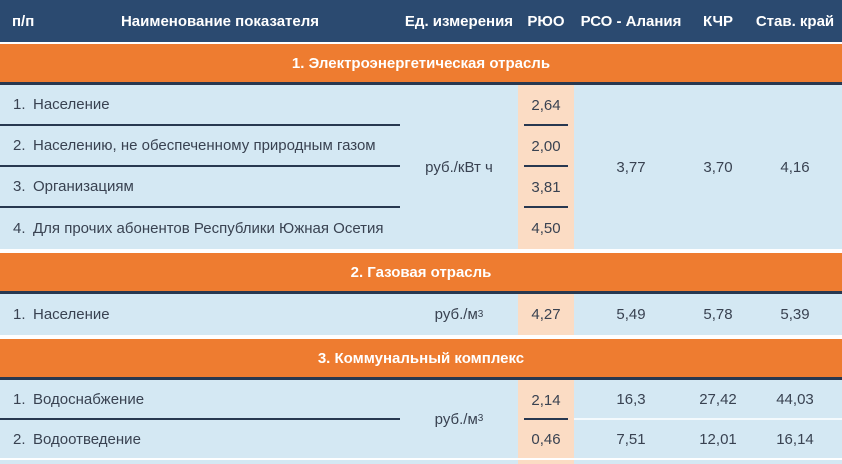 The height and width of the screenshot is (464, 842). I want to click on truncated-row-right, so click(708, 462).